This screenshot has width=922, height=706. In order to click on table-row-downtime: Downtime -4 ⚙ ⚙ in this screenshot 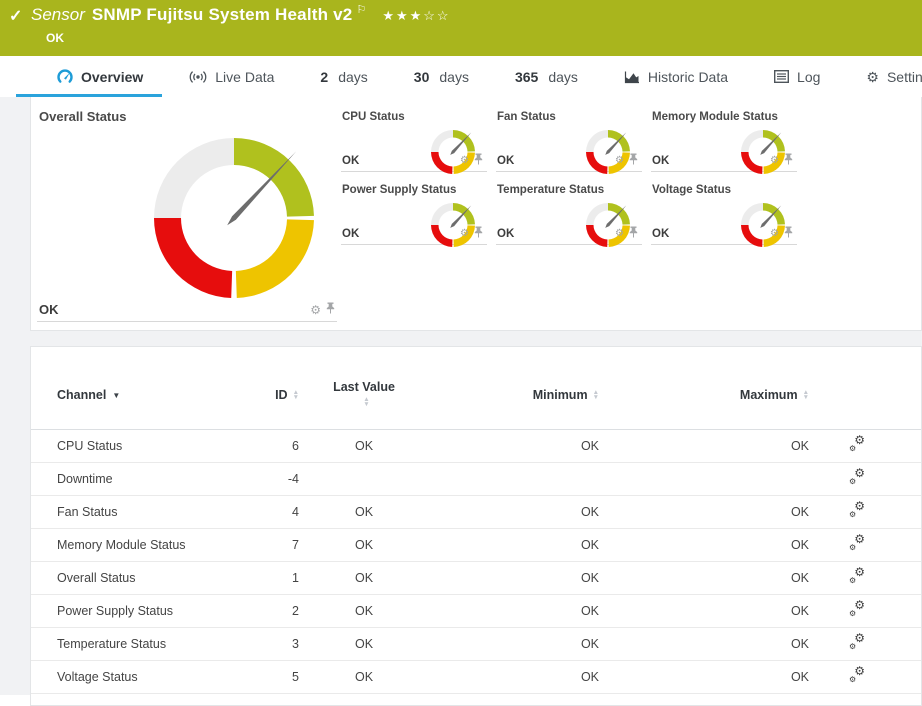, I will do `click(476, 479)`.